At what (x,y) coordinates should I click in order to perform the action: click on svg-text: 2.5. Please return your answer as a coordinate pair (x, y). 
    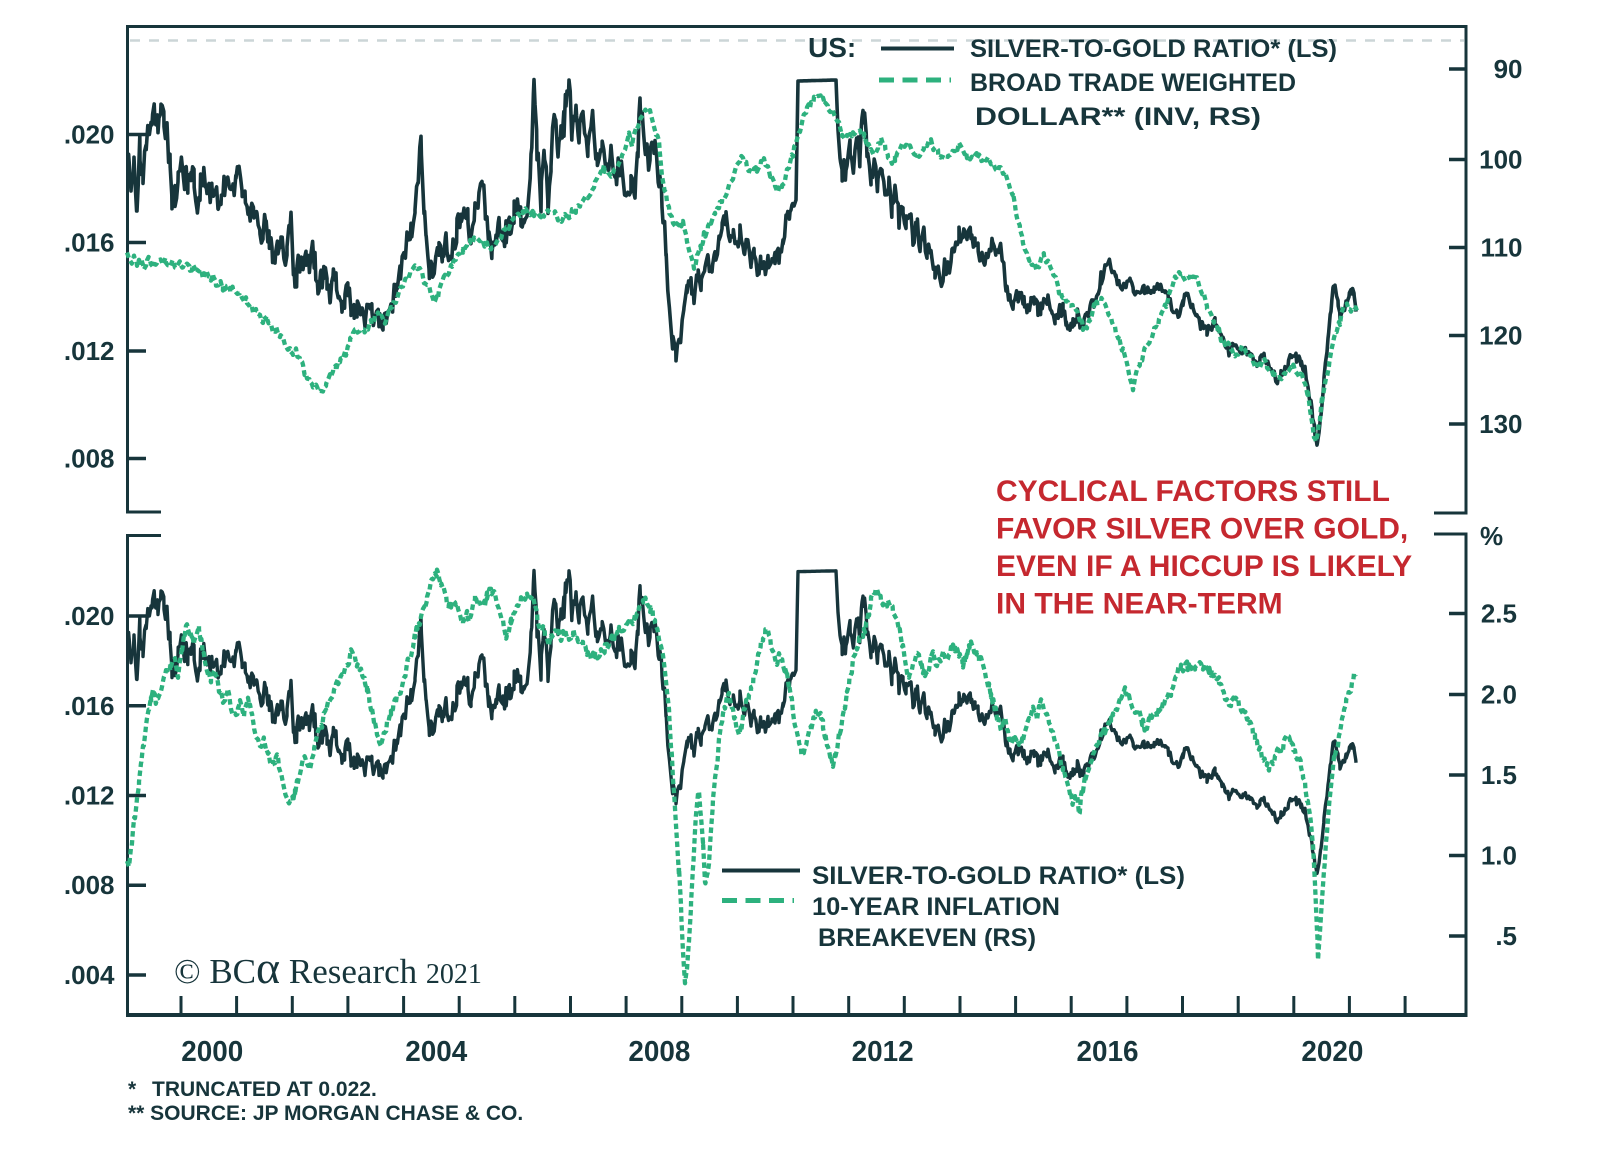
    Looking at the image, I should click on (1499, 614).